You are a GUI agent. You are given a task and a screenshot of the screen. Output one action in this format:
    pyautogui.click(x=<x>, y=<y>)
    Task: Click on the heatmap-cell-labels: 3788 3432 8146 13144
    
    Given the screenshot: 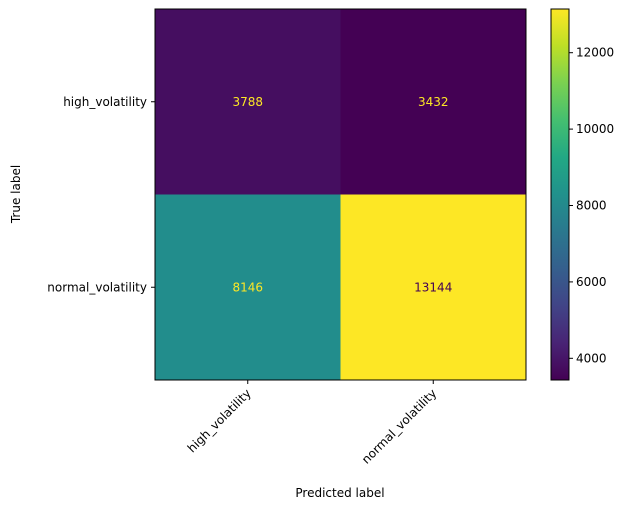 What is the action you would take?
    pyautogui.click(x=342, y=195)
    